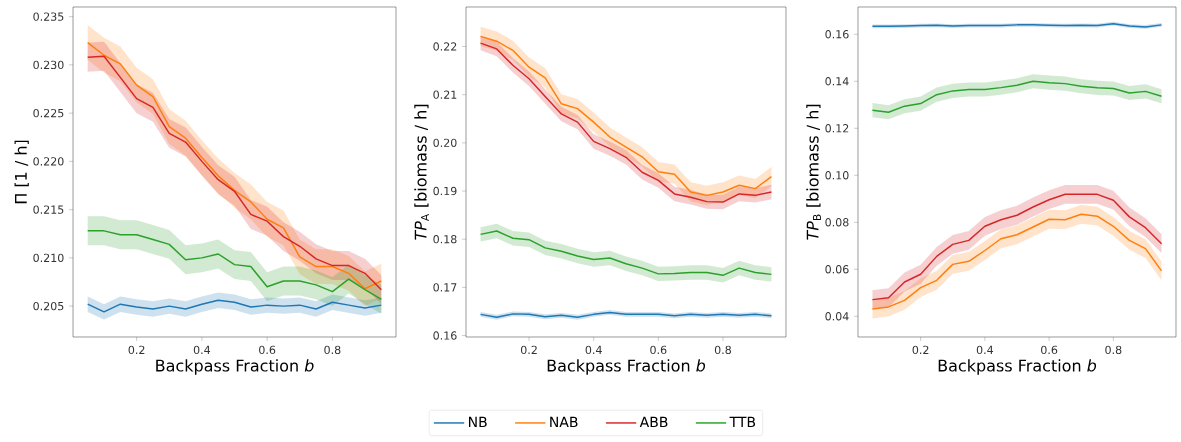  Describe the element at coordinates (564, 422) in the screenshot. I see `legend-label: NAB` at that location.